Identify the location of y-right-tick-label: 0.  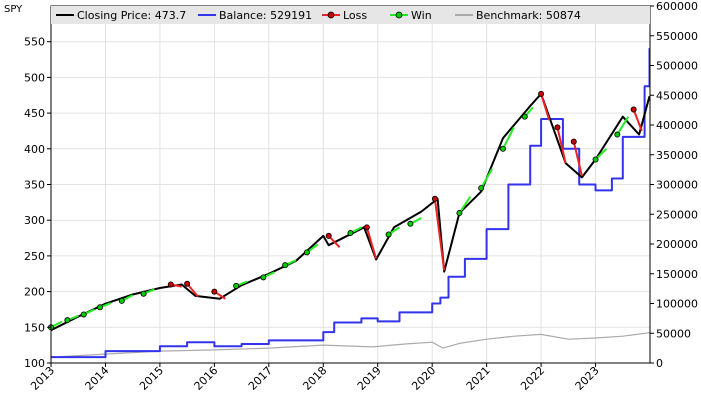
(659, 363).